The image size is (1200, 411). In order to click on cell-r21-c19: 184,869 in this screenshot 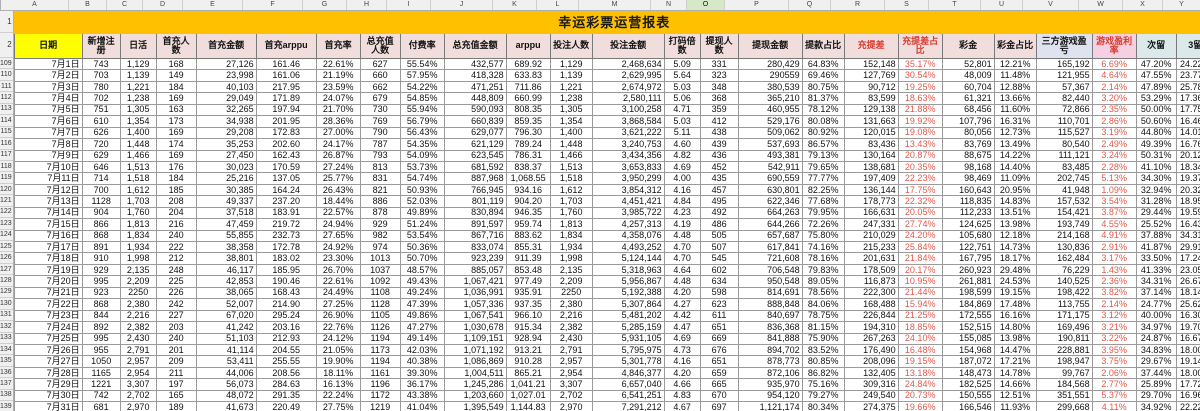, I will do `click(968, 304)`.